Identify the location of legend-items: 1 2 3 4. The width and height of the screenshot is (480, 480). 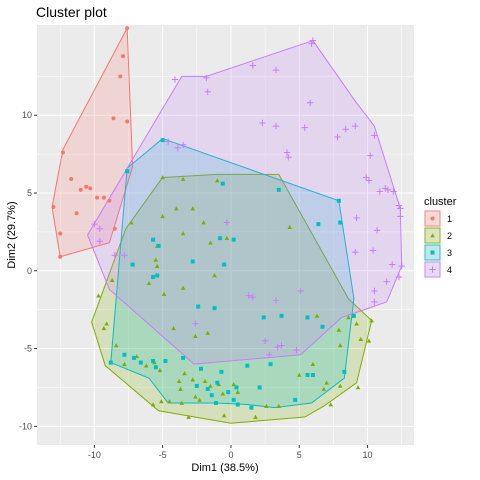
(438, 244).